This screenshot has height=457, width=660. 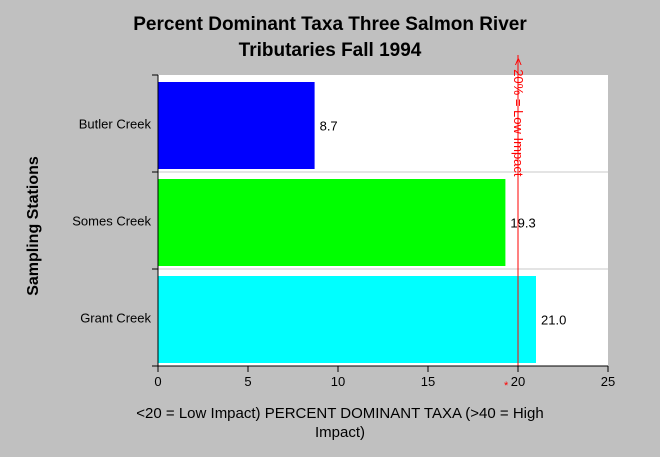 What do you see at coordinates (518, 117) in the screenshot?
I see `reference-line-label: < 20% = Low Impact` at bounding box center [518, 117].